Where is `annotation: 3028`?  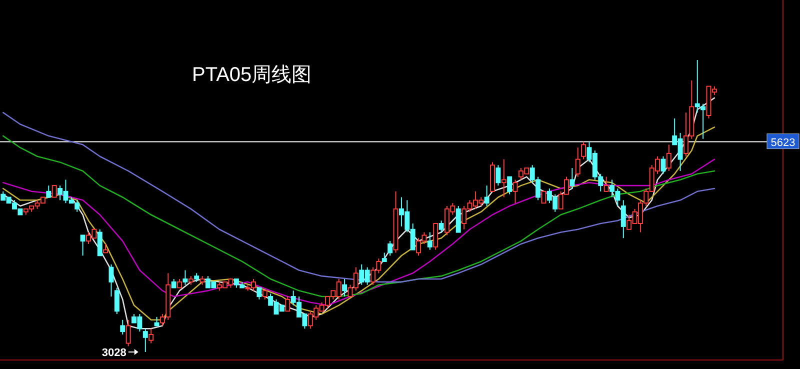
annotation: 3028 is located at coordinates (114, 353).